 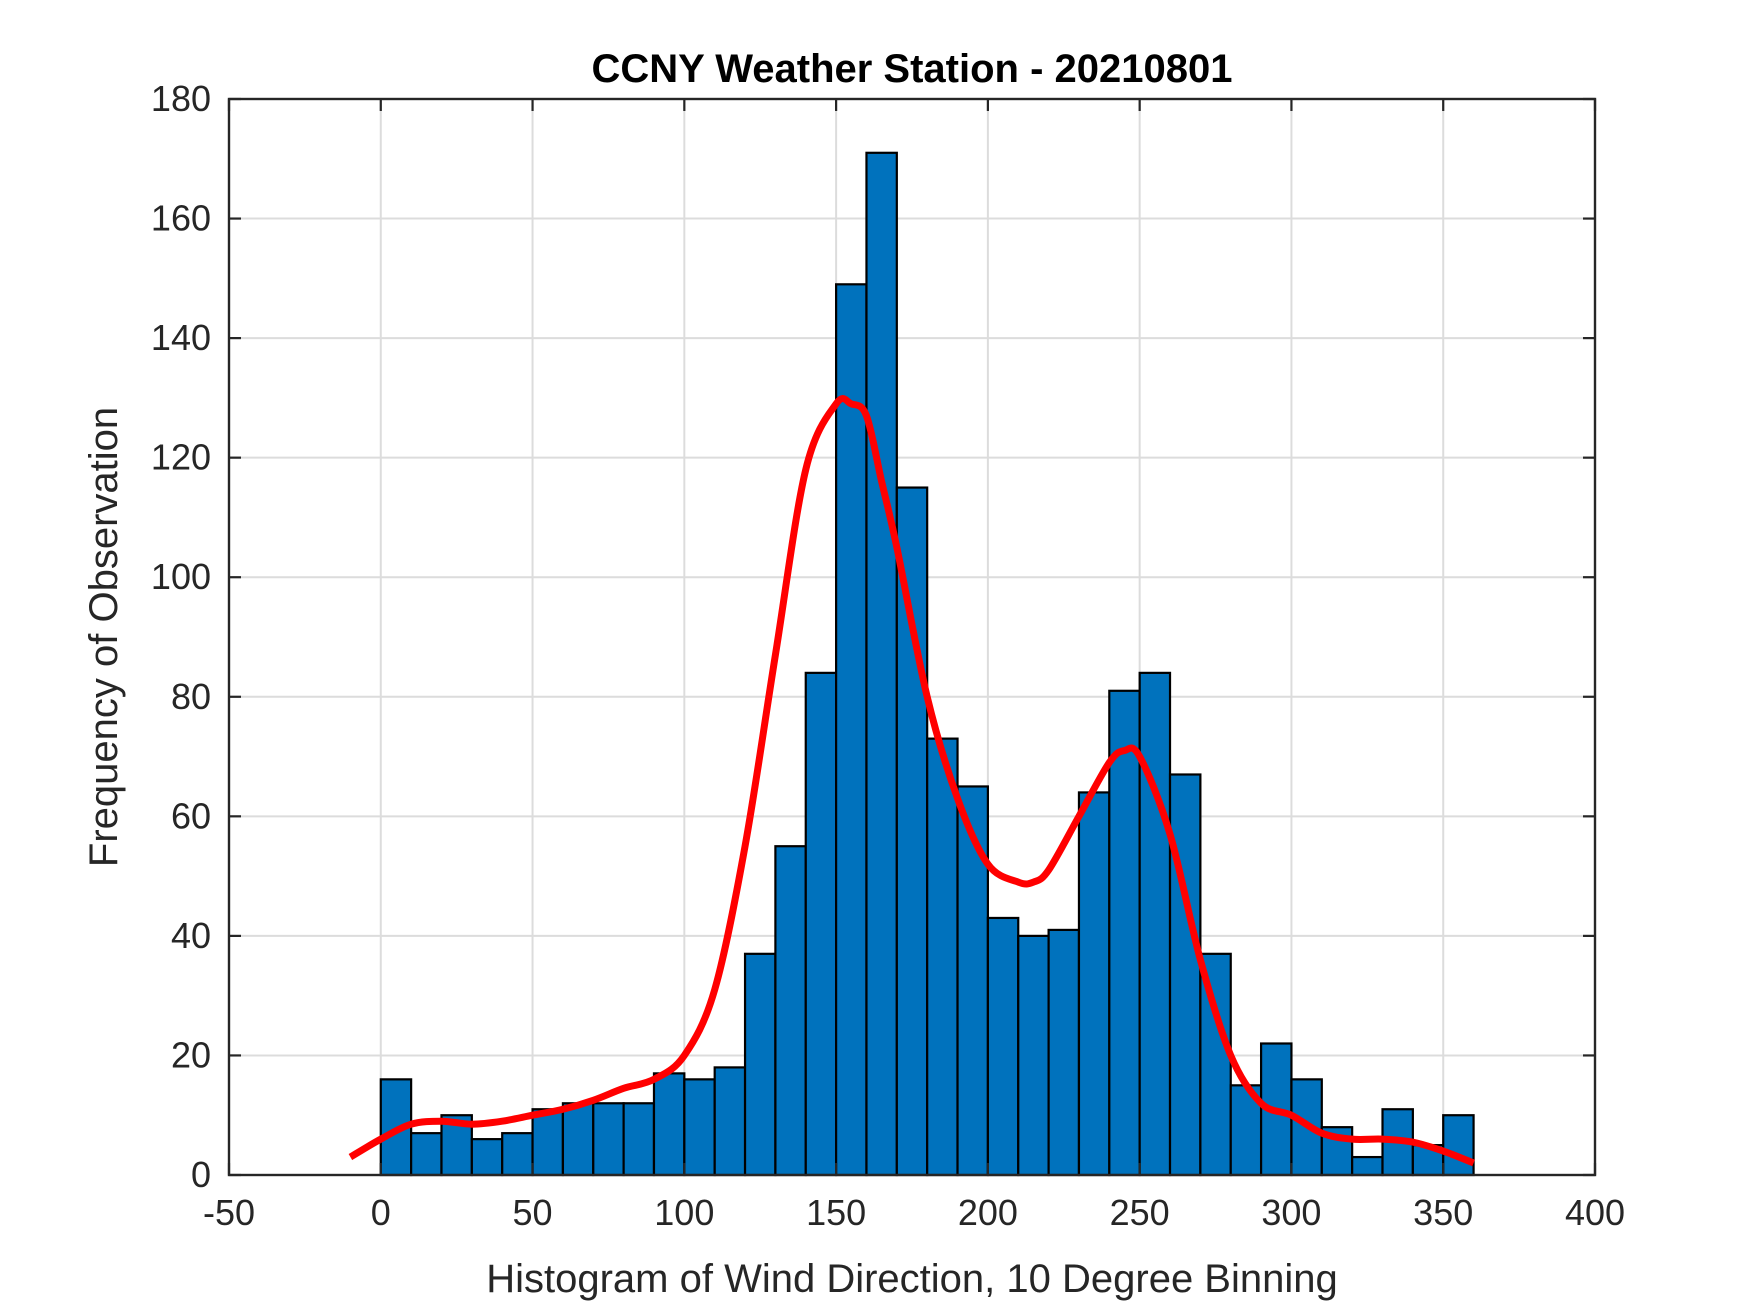 I want to click on y-tick-label: 120, so click(x=181, y=457).